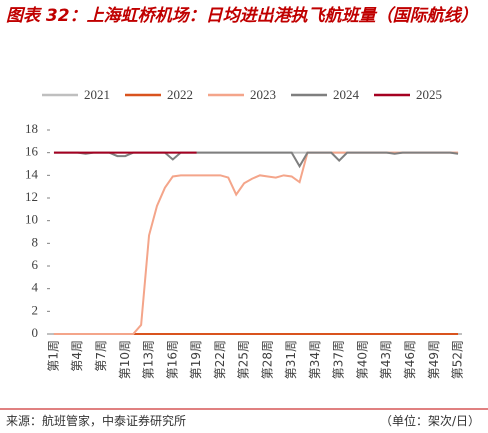 The width and height of the screenshot is (488, 433). What do you see at coordinates (458, 359) in the screenshot?
I see `x-tick-label: 第52周` at bounding box center [458, 359].